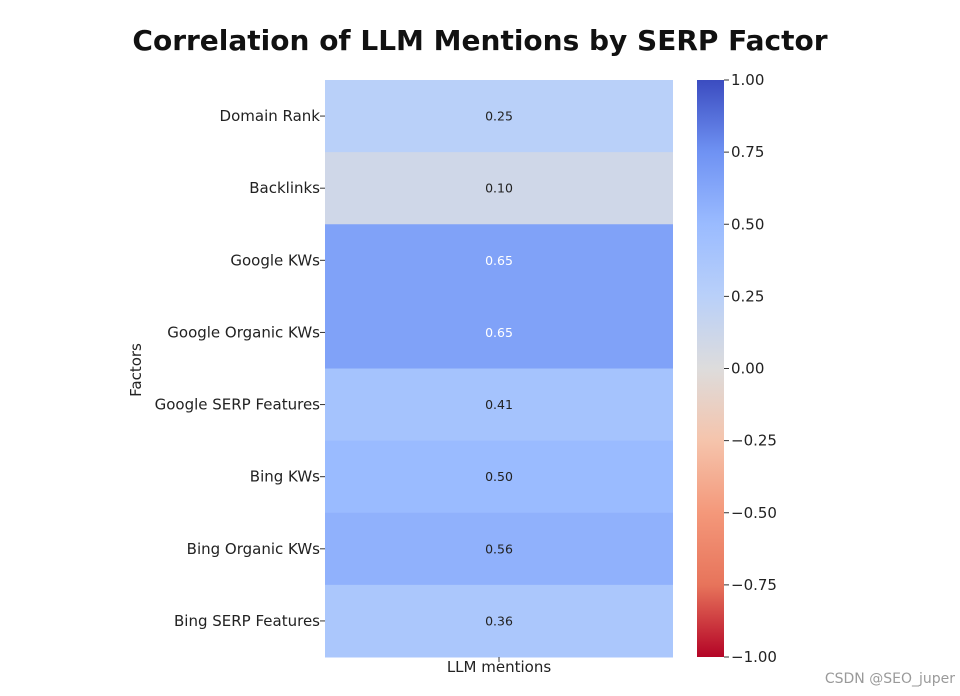 The image size is (960, 696). I want to click on column-tick-labels: LLM mentions, so click(499, 666).